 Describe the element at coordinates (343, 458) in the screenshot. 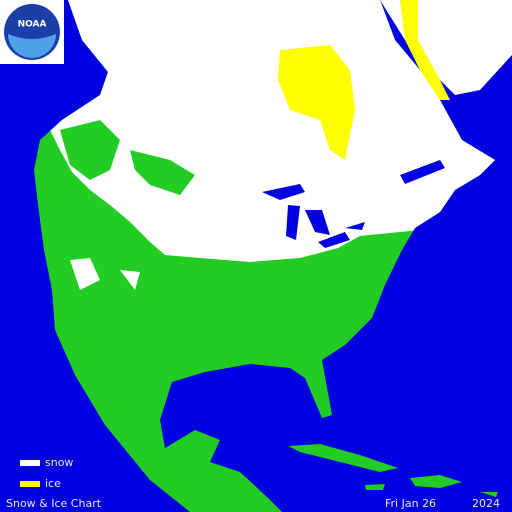

I see `cuba` at that location.